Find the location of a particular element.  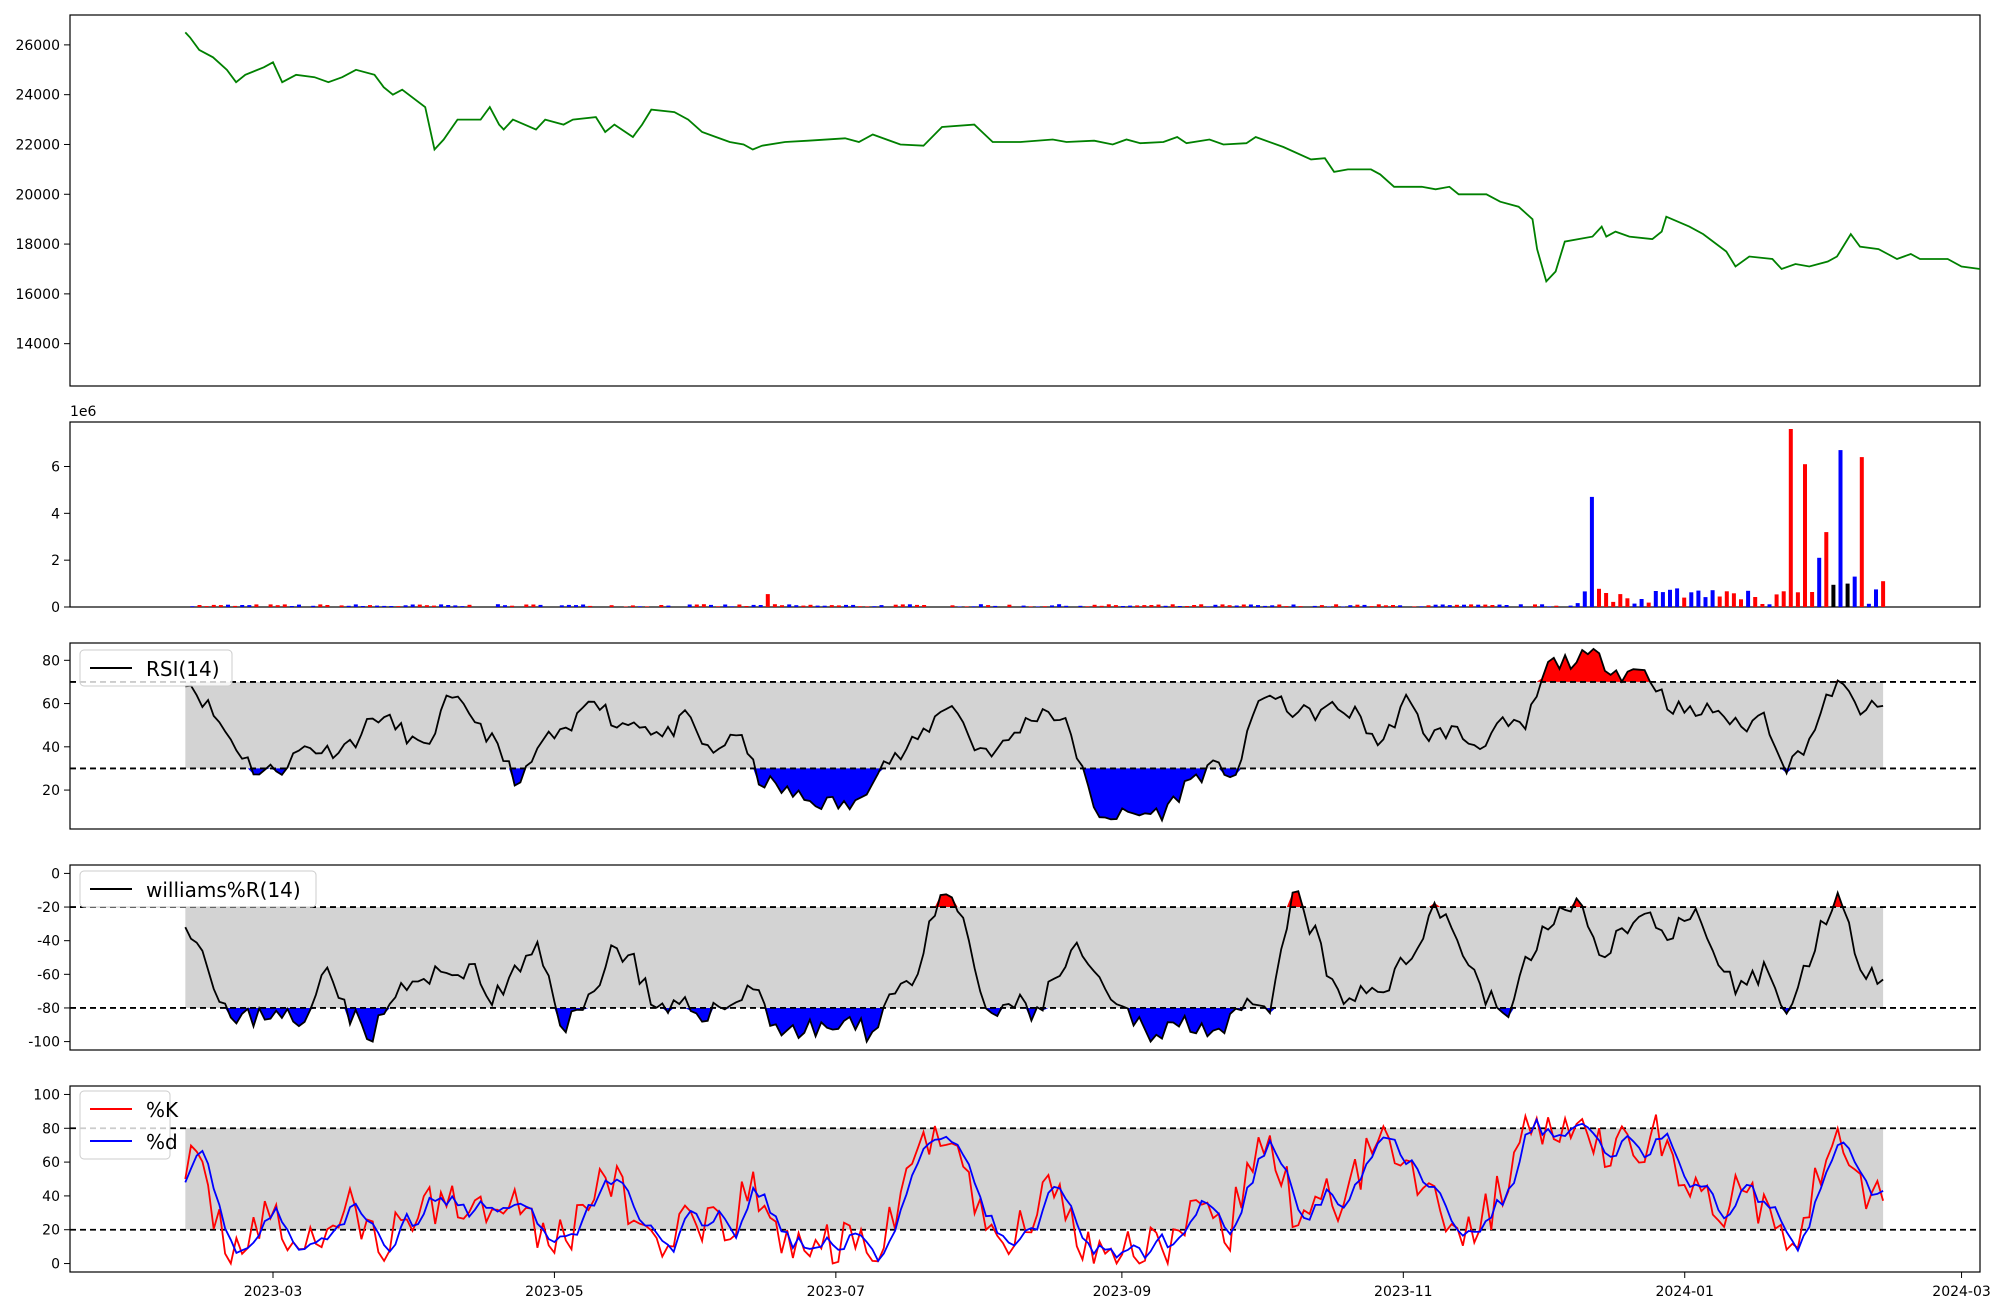

volume-y-tick-label: 4 is located at coordinates (55, 514).